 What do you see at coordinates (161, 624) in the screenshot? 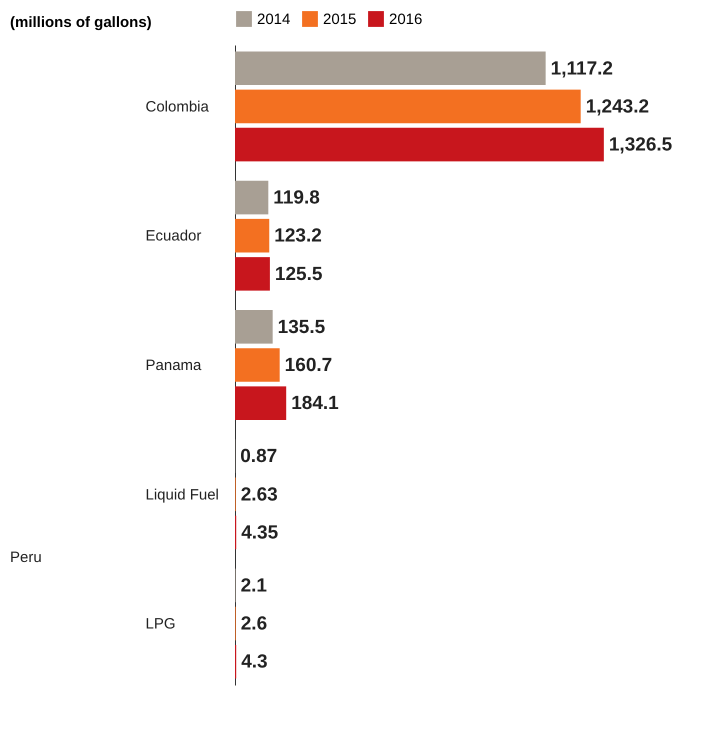
I see `y-tick-label: LPG` at bounding box center [161, 624].